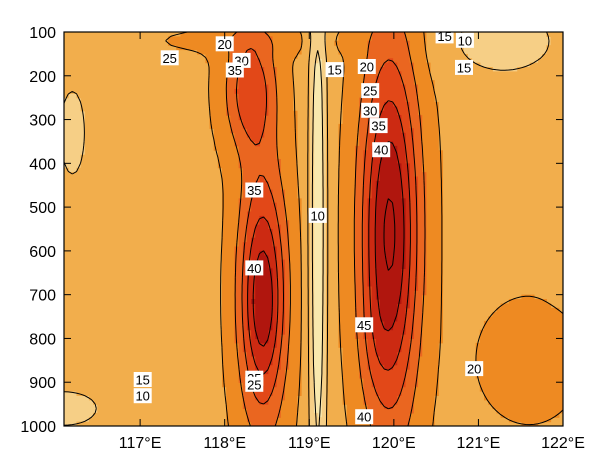 Image resolution: width=600 pixels, height=475 pixels. Describe the element at coordinates (42, 208) in the screenshot. I see `y-tick-label: 500` at that location.